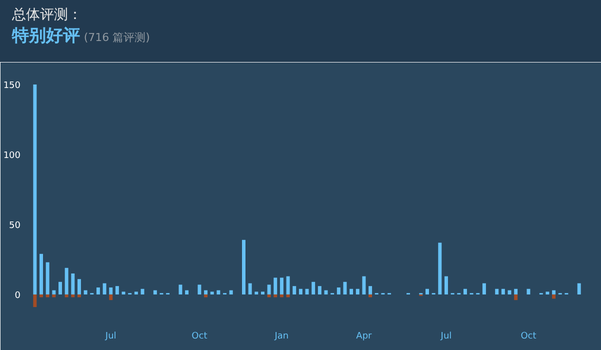  Describe the element at coordinates (46, 36) in the screenshot. I see `chart-subtitle: 特别好评` at that location.